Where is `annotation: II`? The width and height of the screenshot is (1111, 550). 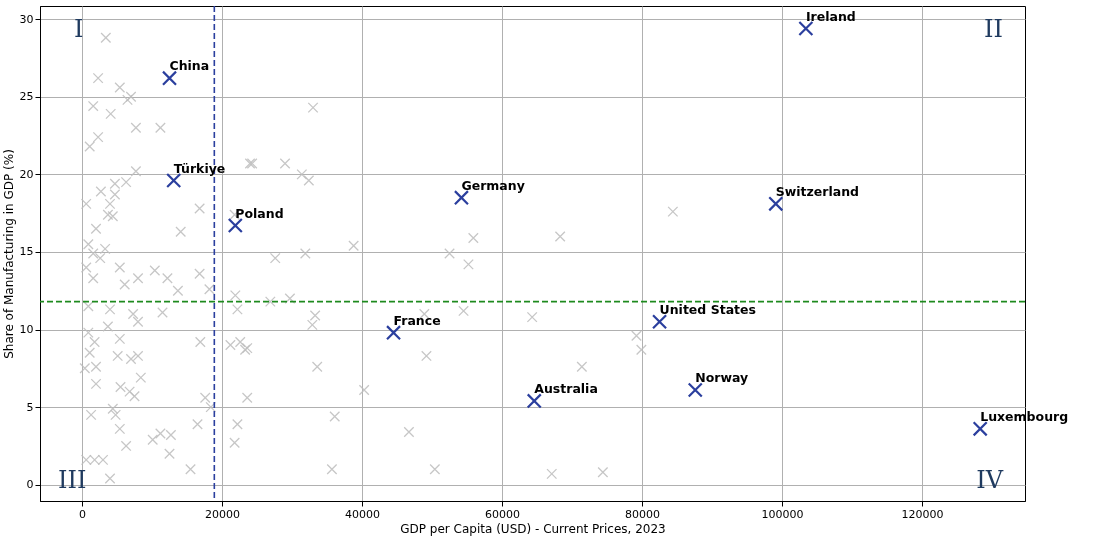 annotation: II is located at coordinates (993, 29).